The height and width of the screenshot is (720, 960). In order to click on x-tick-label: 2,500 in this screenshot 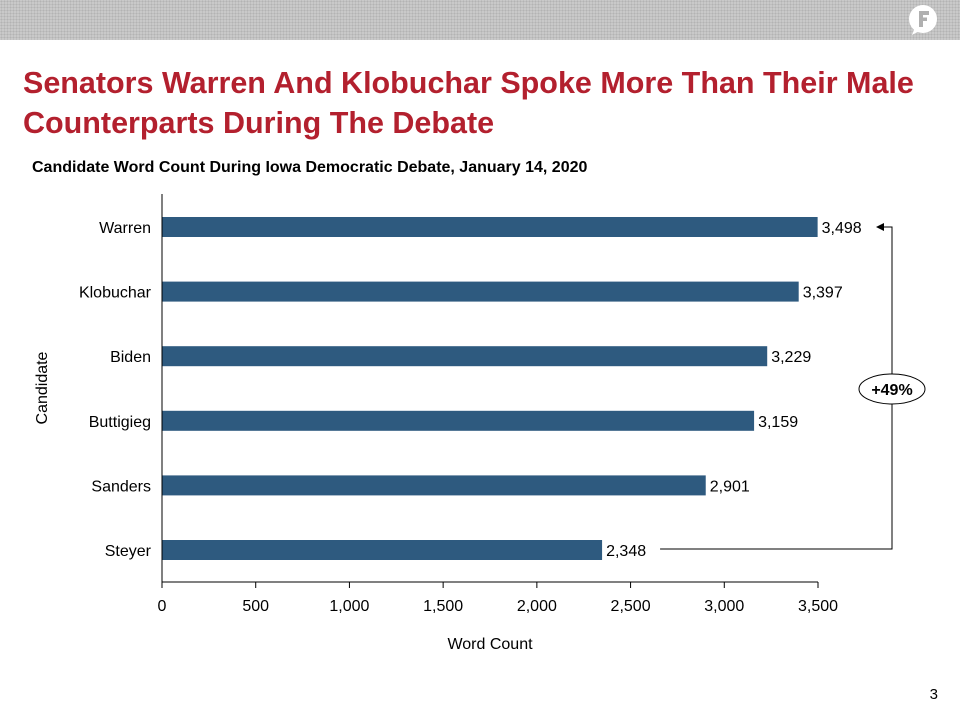, I will do `click(631, 606)`.